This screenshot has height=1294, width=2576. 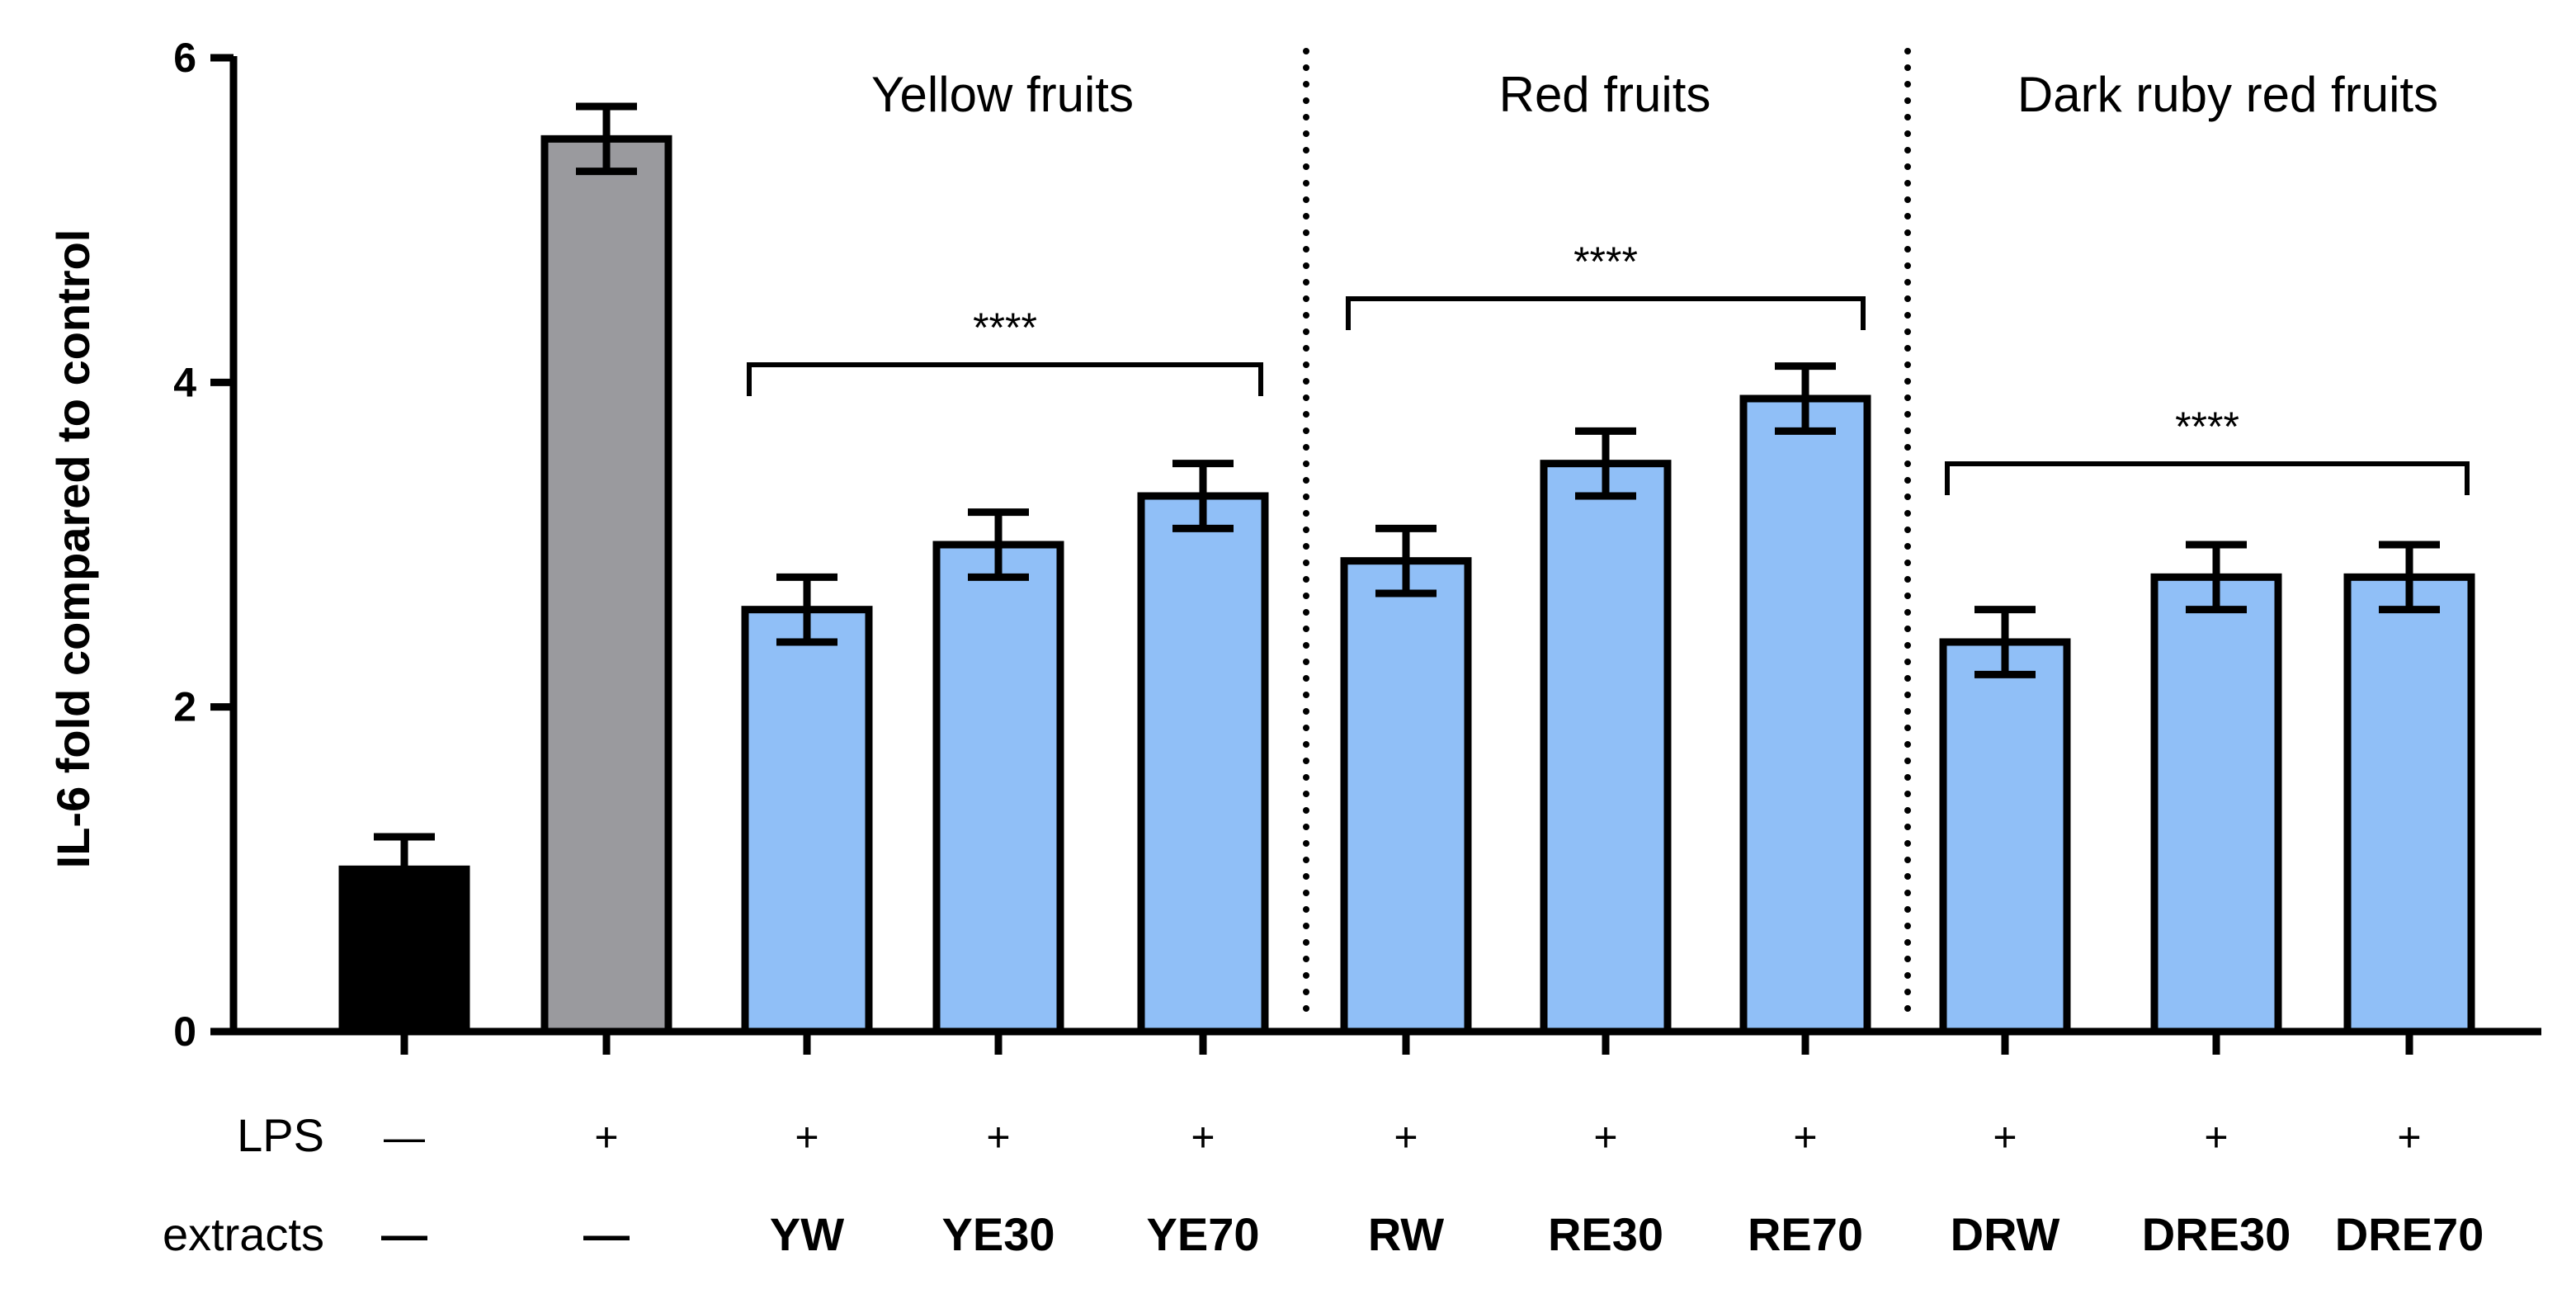 I want to click on significance-stars-2: ****, so click(x=1605, y=261).